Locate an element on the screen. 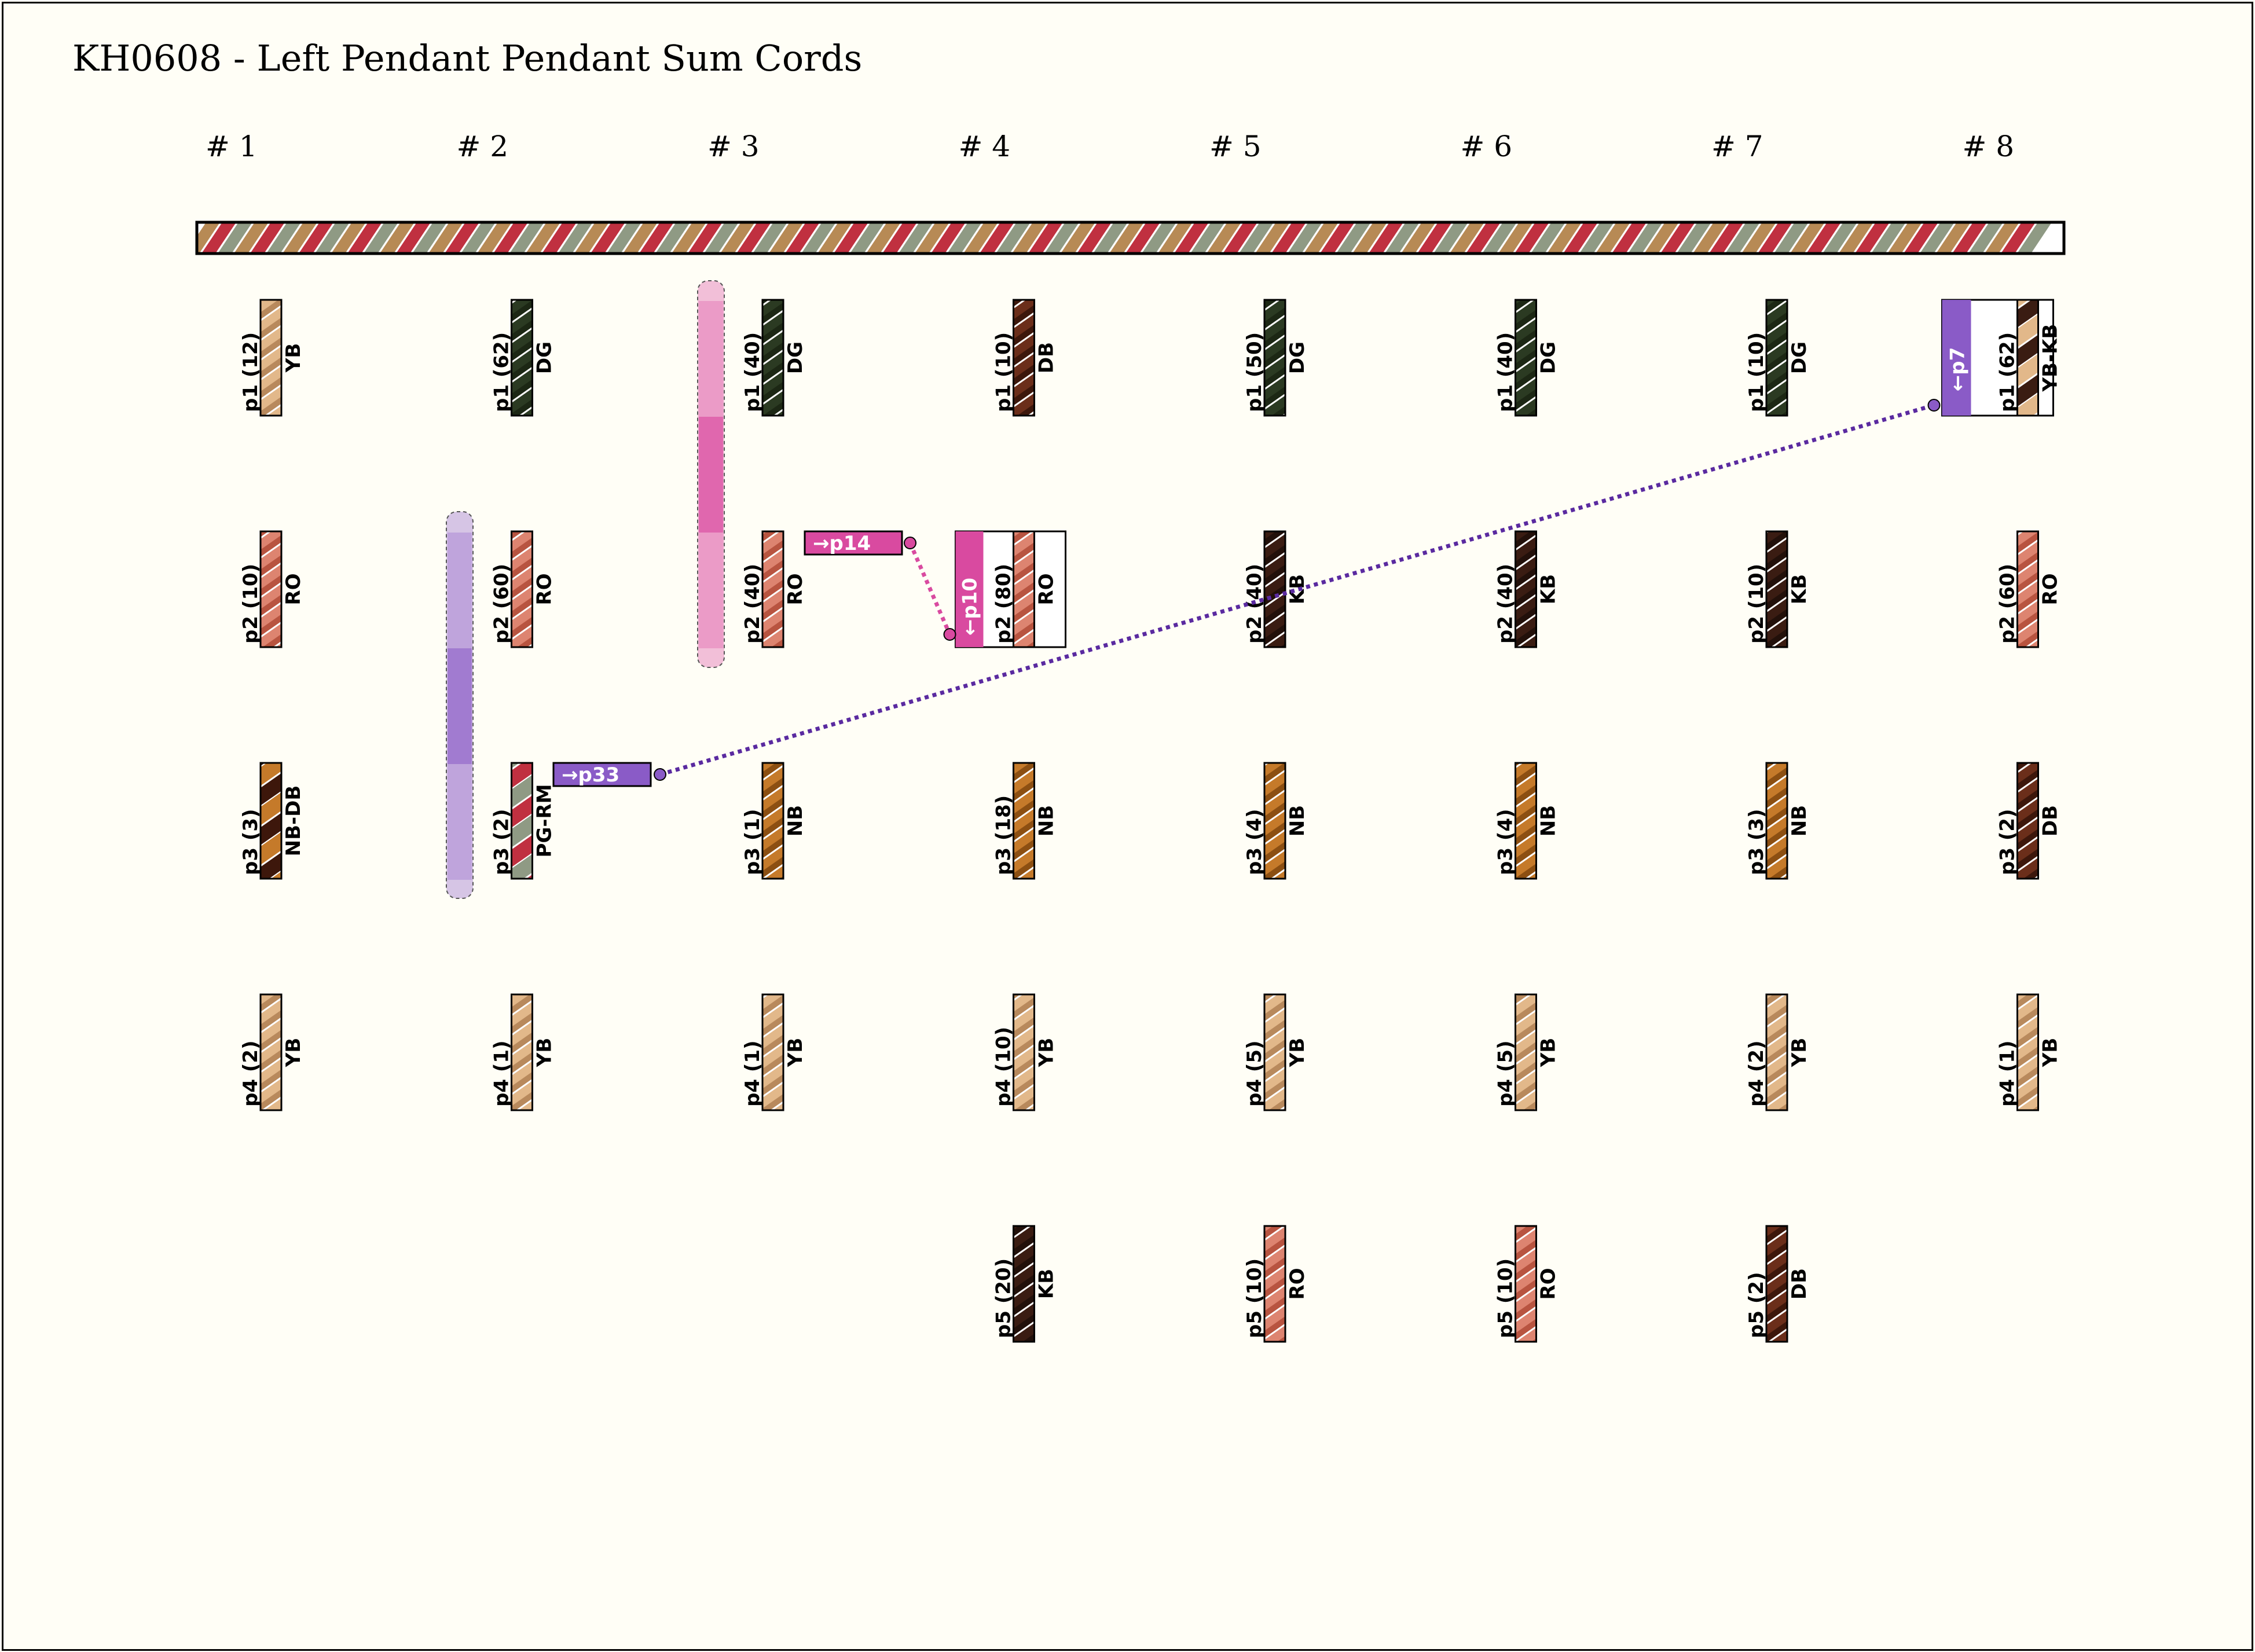 This screenshot has height=1652, width=2255. cord-label: p5 (10) is located at coordinates (1255, 1298).